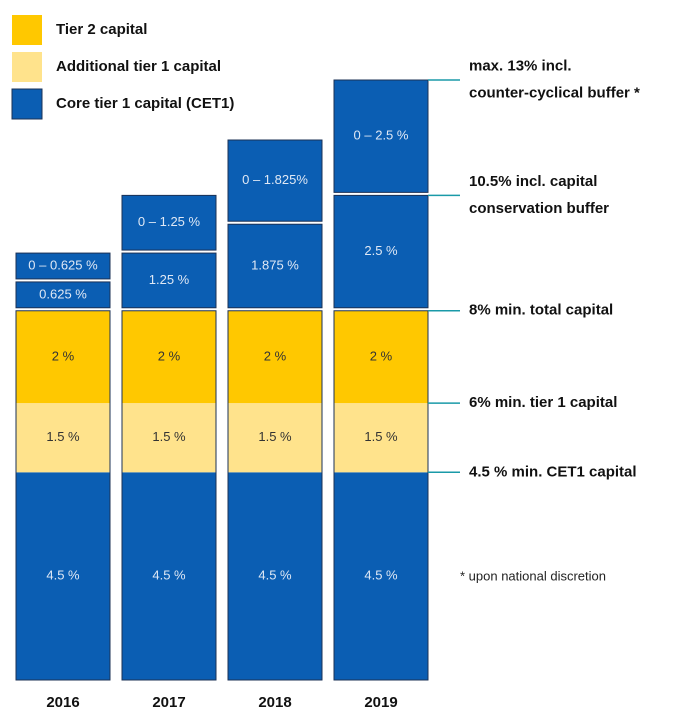 This screenshot has width=693, height=713. Describe the element at coordinates (520, 65) in the screenshot. I see `annotation-text: max. 13% incl.` at that location.